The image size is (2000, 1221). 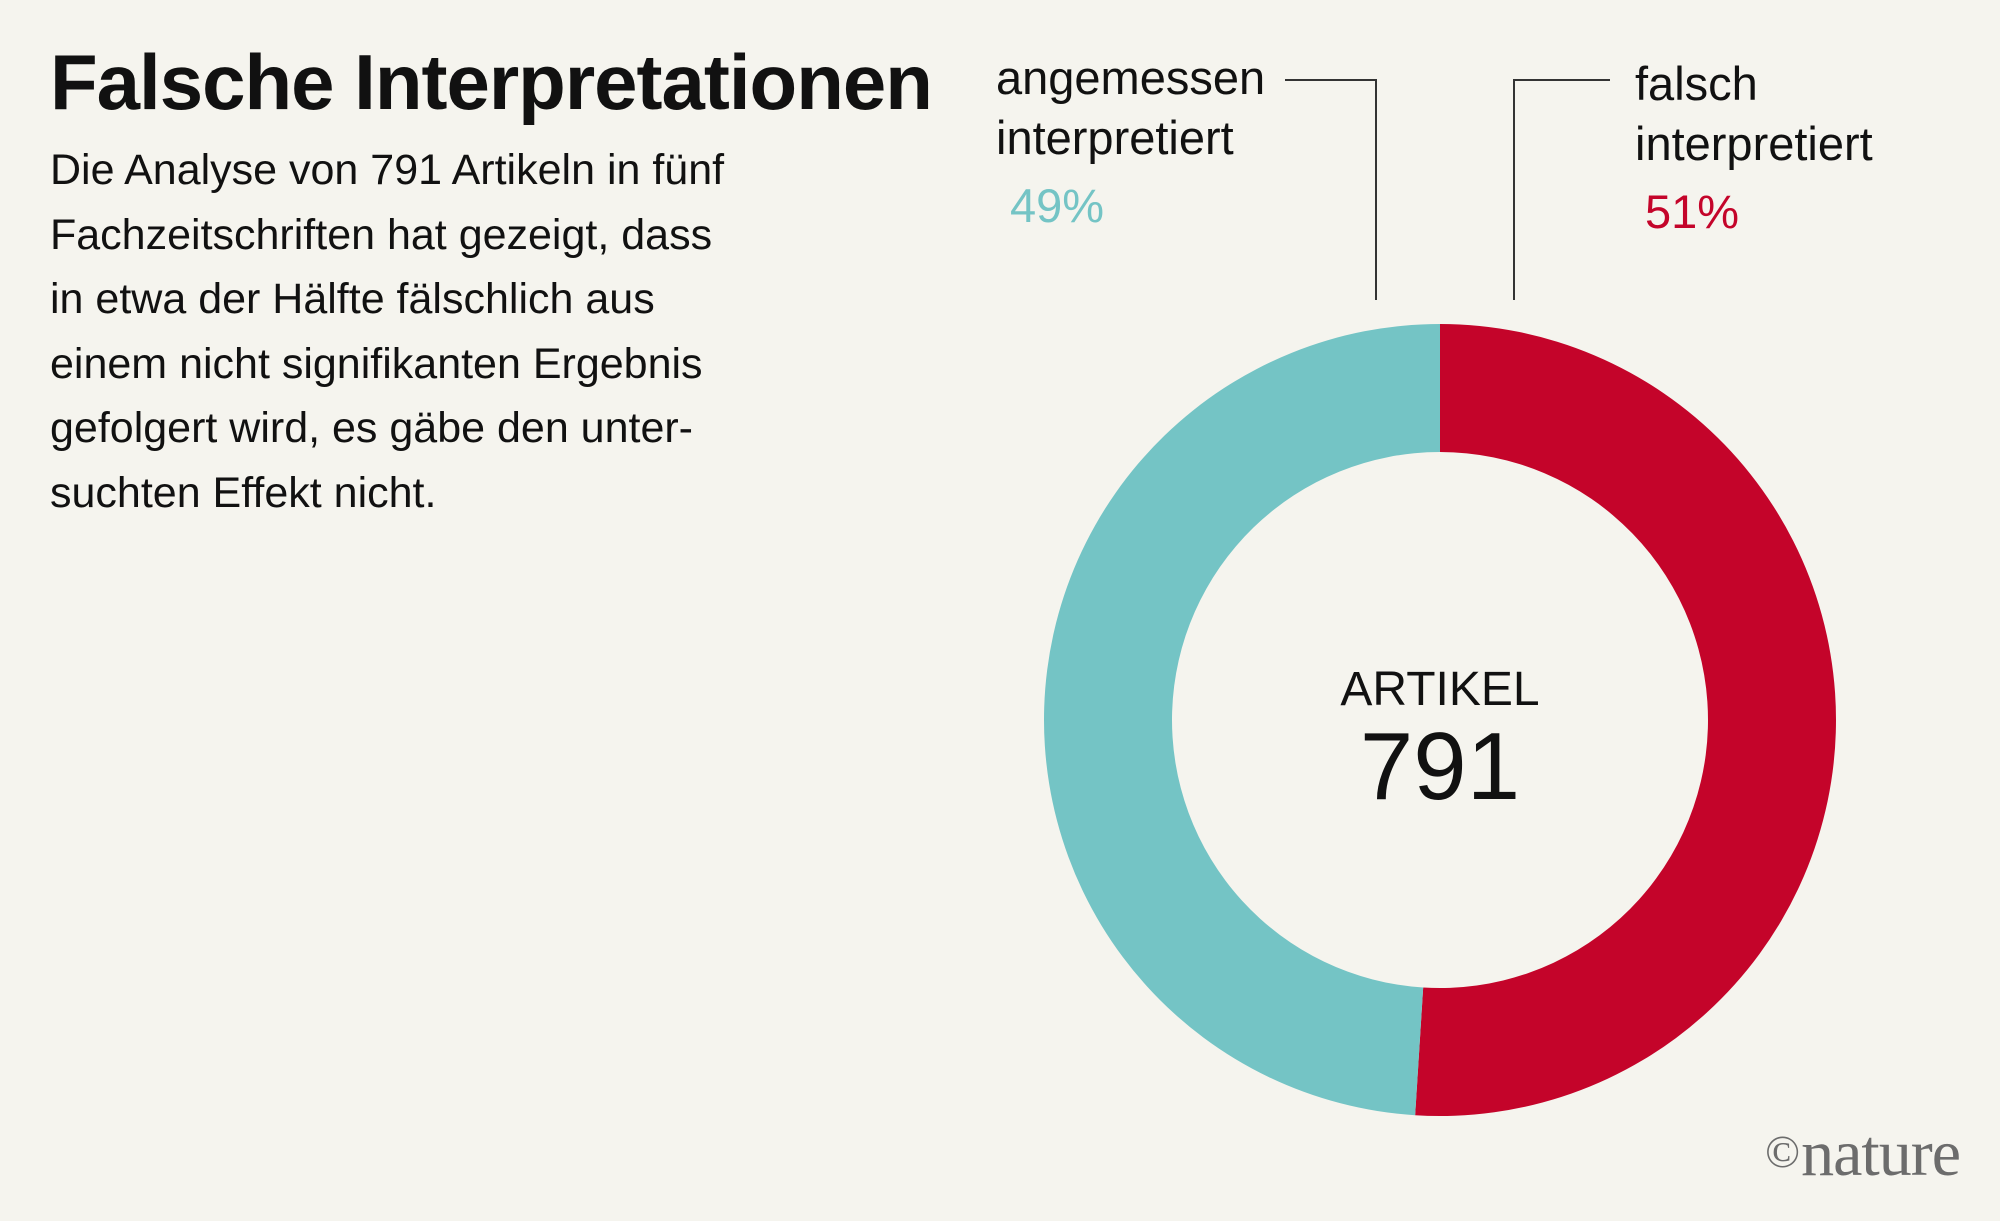 I want to click on description-line: suchten Effekt nicht., so click(x=243, y=492).